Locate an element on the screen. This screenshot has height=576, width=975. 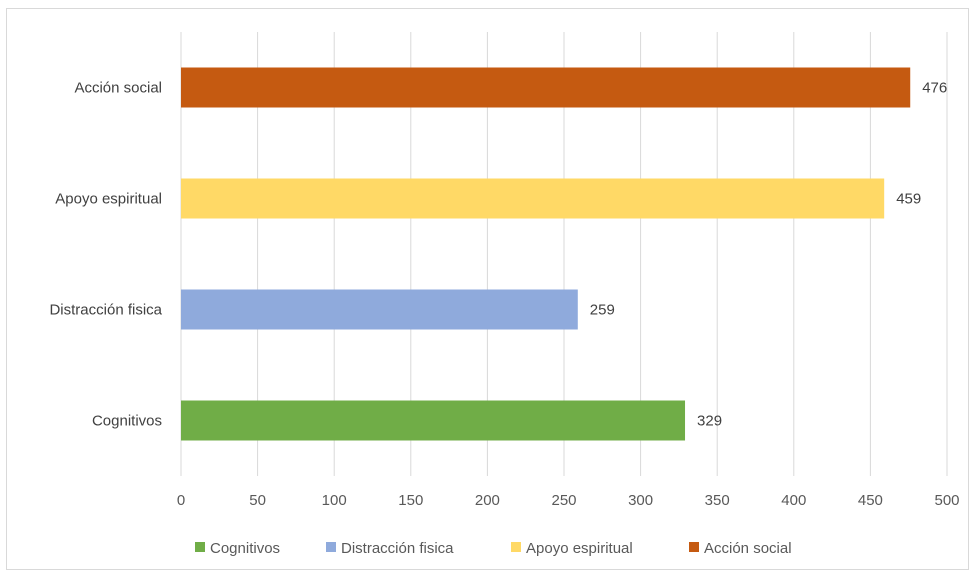
legend-label: Cognitivos is located at coordinates (245, 548).